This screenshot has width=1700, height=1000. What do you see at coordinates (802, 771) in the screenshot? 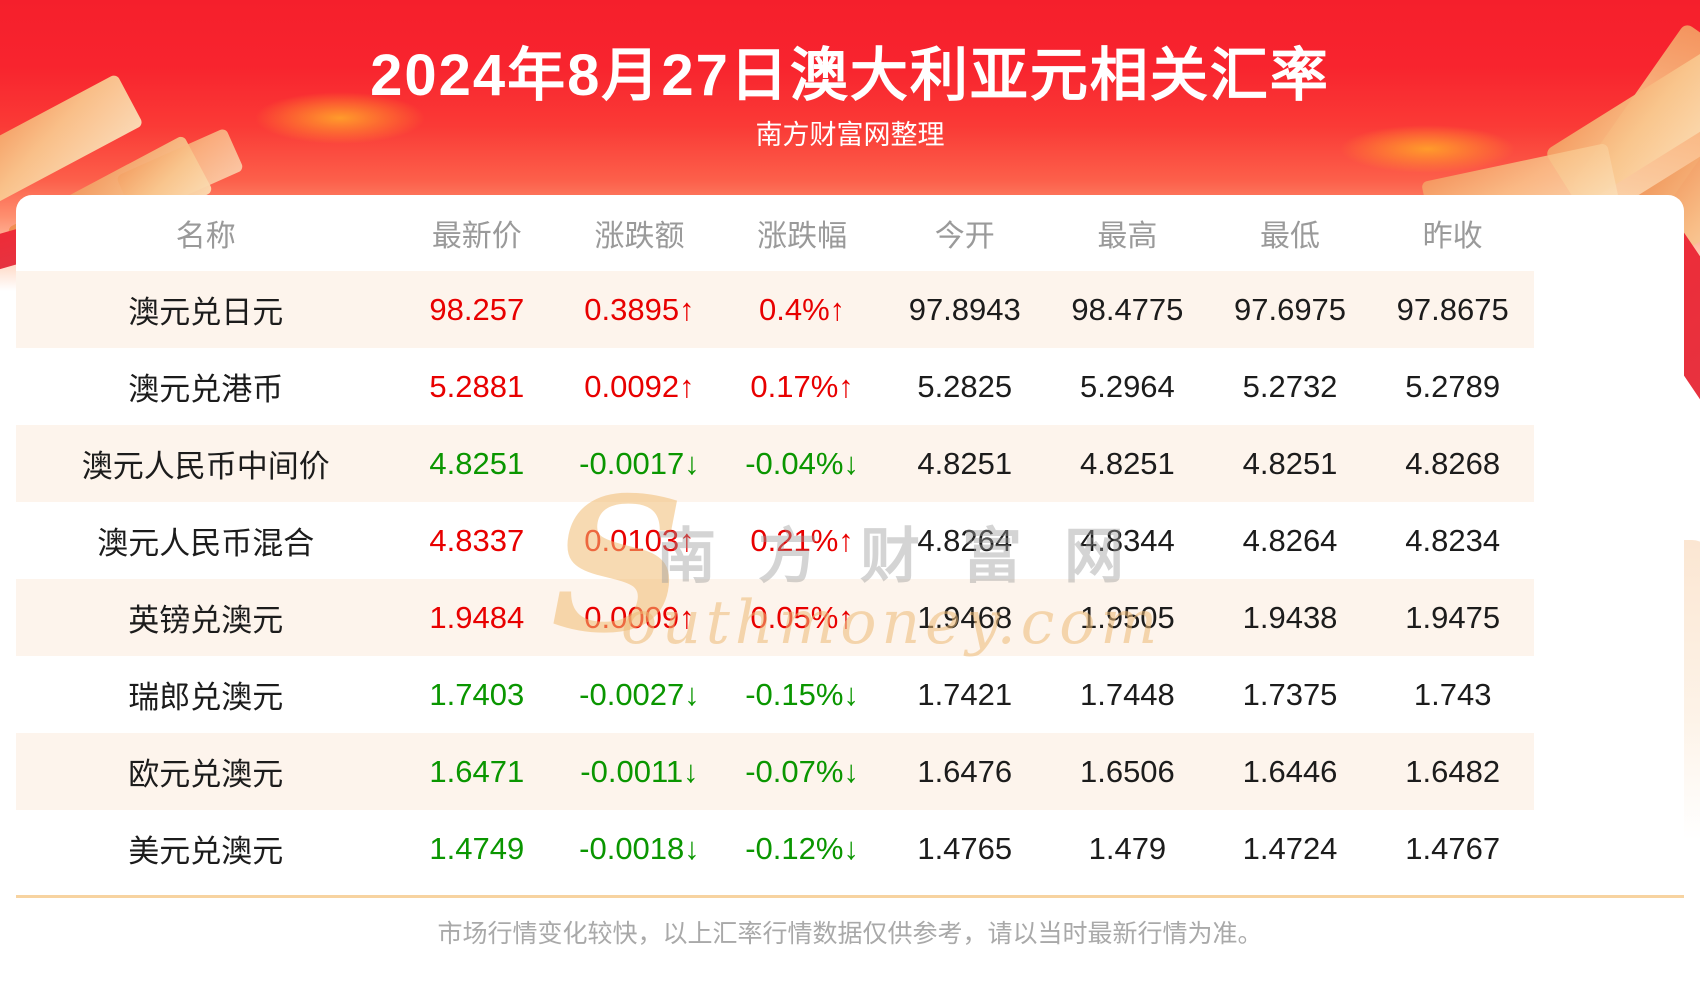
I see `change-percent: -0.07%↓` at bounding box center [802, 771].